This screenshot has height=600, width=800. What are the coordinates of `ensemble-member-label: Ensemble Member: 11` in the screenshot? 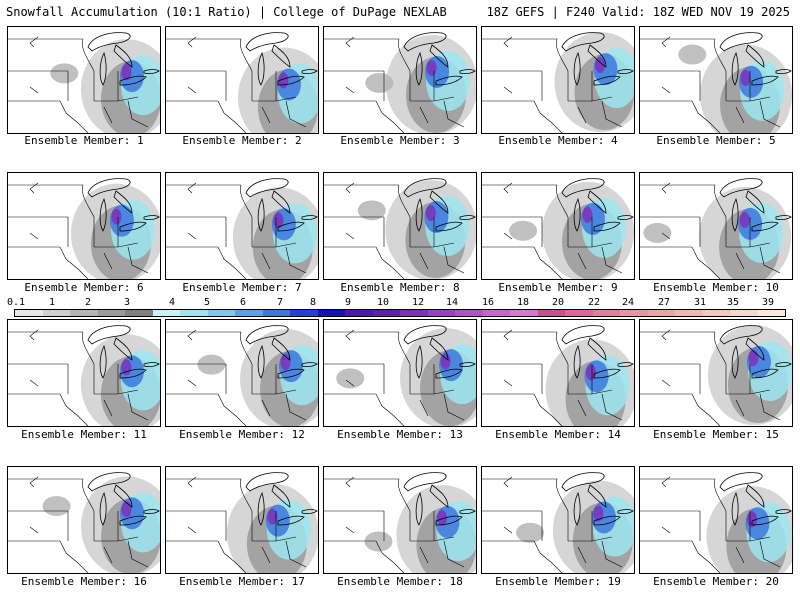 It's located at (84, 434).